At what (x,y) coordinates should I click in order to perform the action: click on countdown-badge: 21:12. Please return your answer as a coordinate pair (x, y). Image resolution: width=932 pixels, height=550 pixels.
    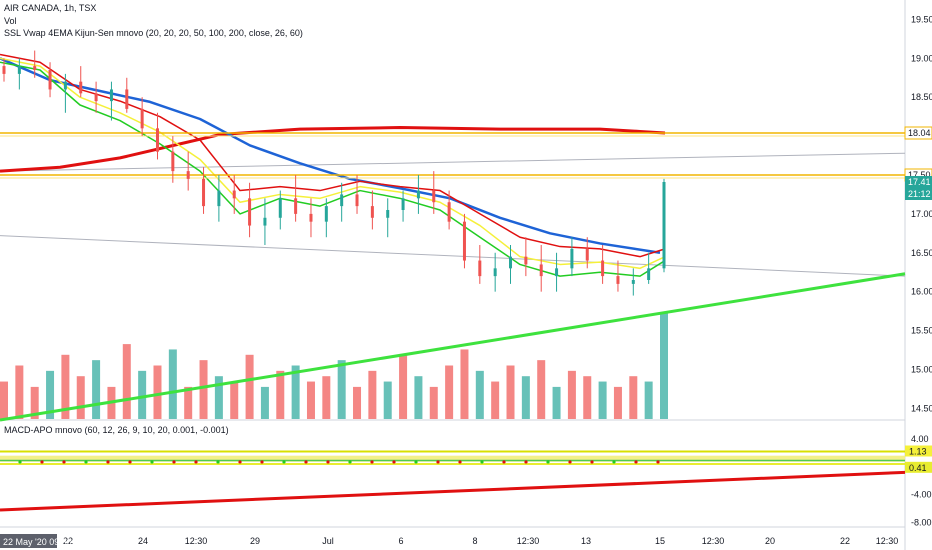
    Looking at the image, I should click on (919, 194).